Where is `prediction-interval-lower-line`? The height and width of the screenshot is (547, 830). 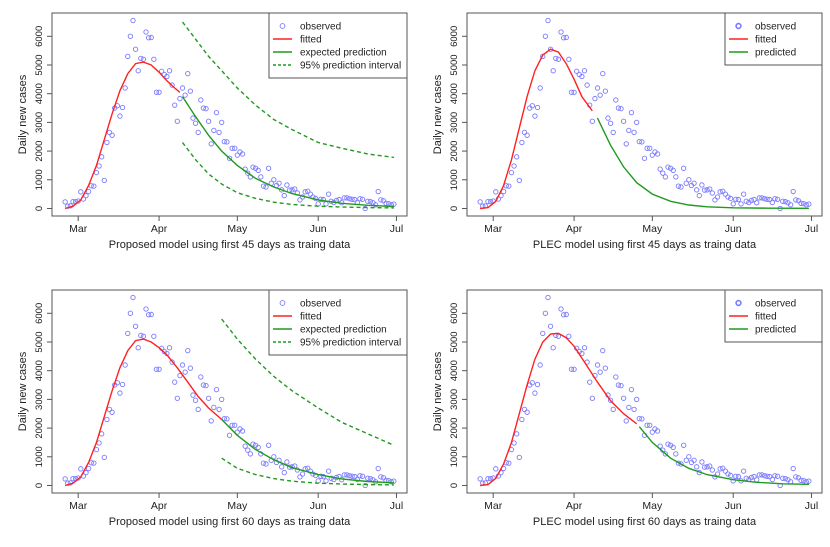 prediction-interval-lower-line is located at coordinates (287, 175).